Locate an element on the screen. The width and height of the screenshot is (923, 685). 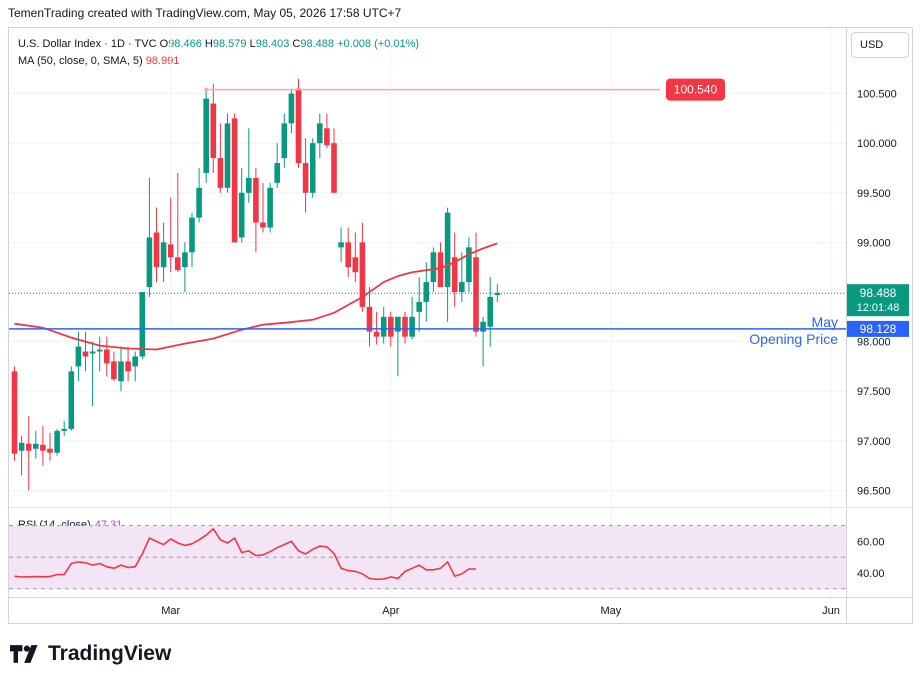
y-tick-label: 99.500 is located at coordinates (874, 194).